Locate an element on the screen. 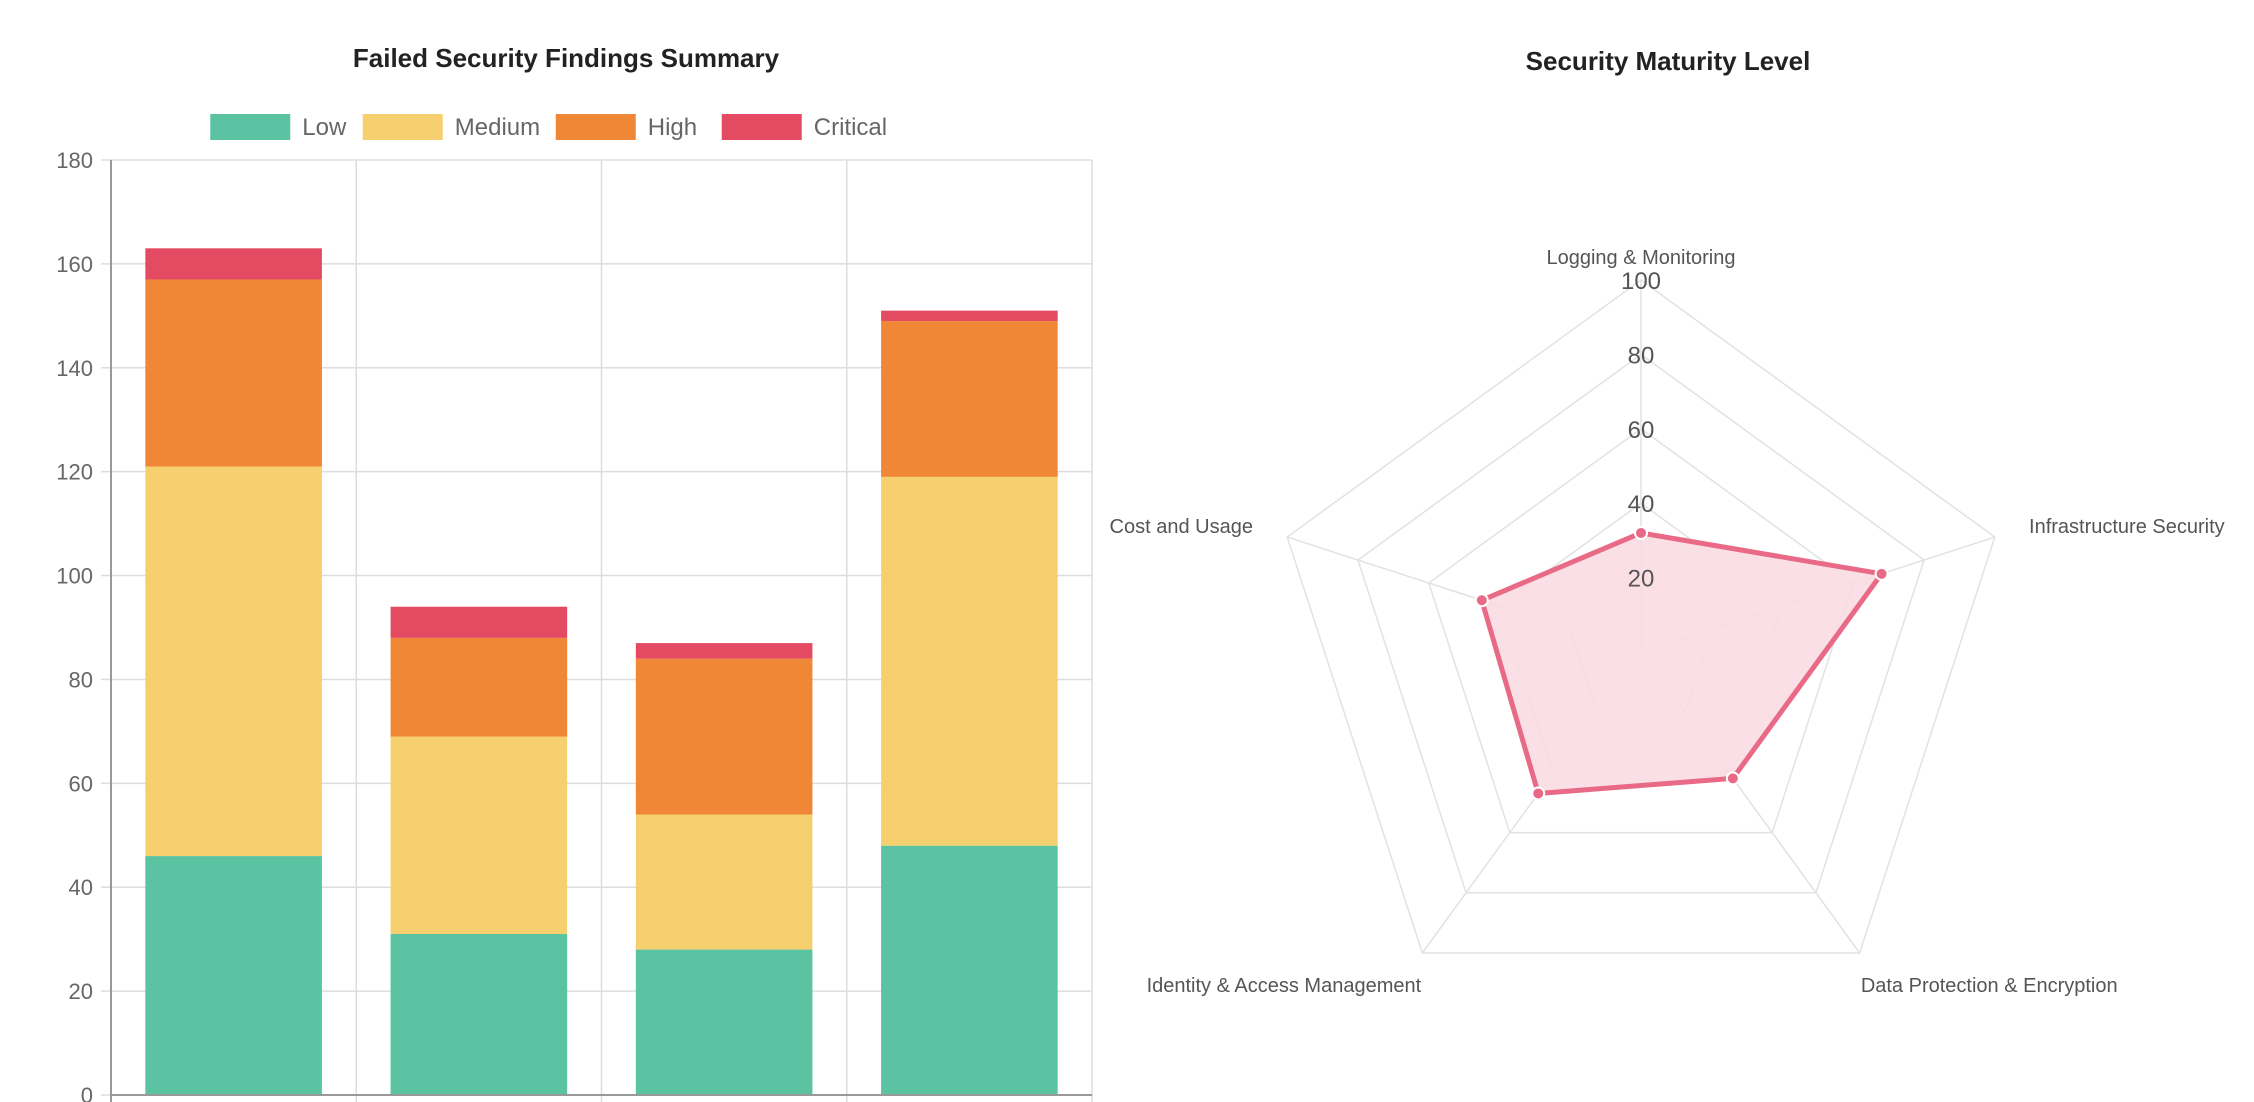 The image size is (2254, 1102). y-tick-label: 80 is located at coordinates (81, 679).